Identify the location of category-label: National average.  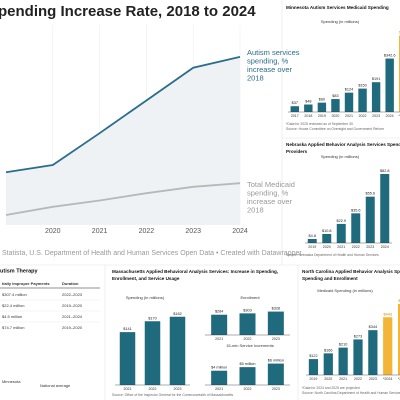
(55, 385).